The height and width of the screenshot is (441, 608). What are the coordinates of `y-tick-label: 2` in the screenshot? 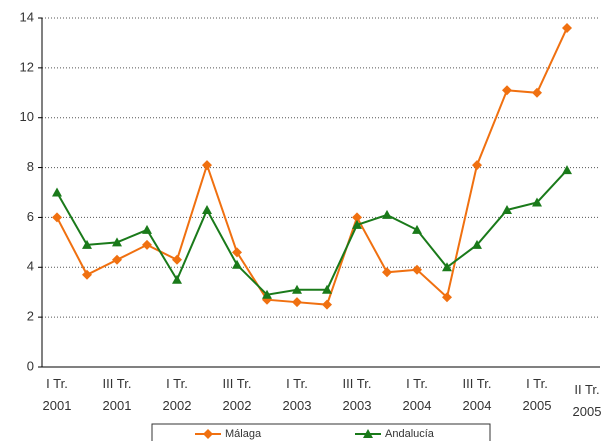 It's located at (30, 316).